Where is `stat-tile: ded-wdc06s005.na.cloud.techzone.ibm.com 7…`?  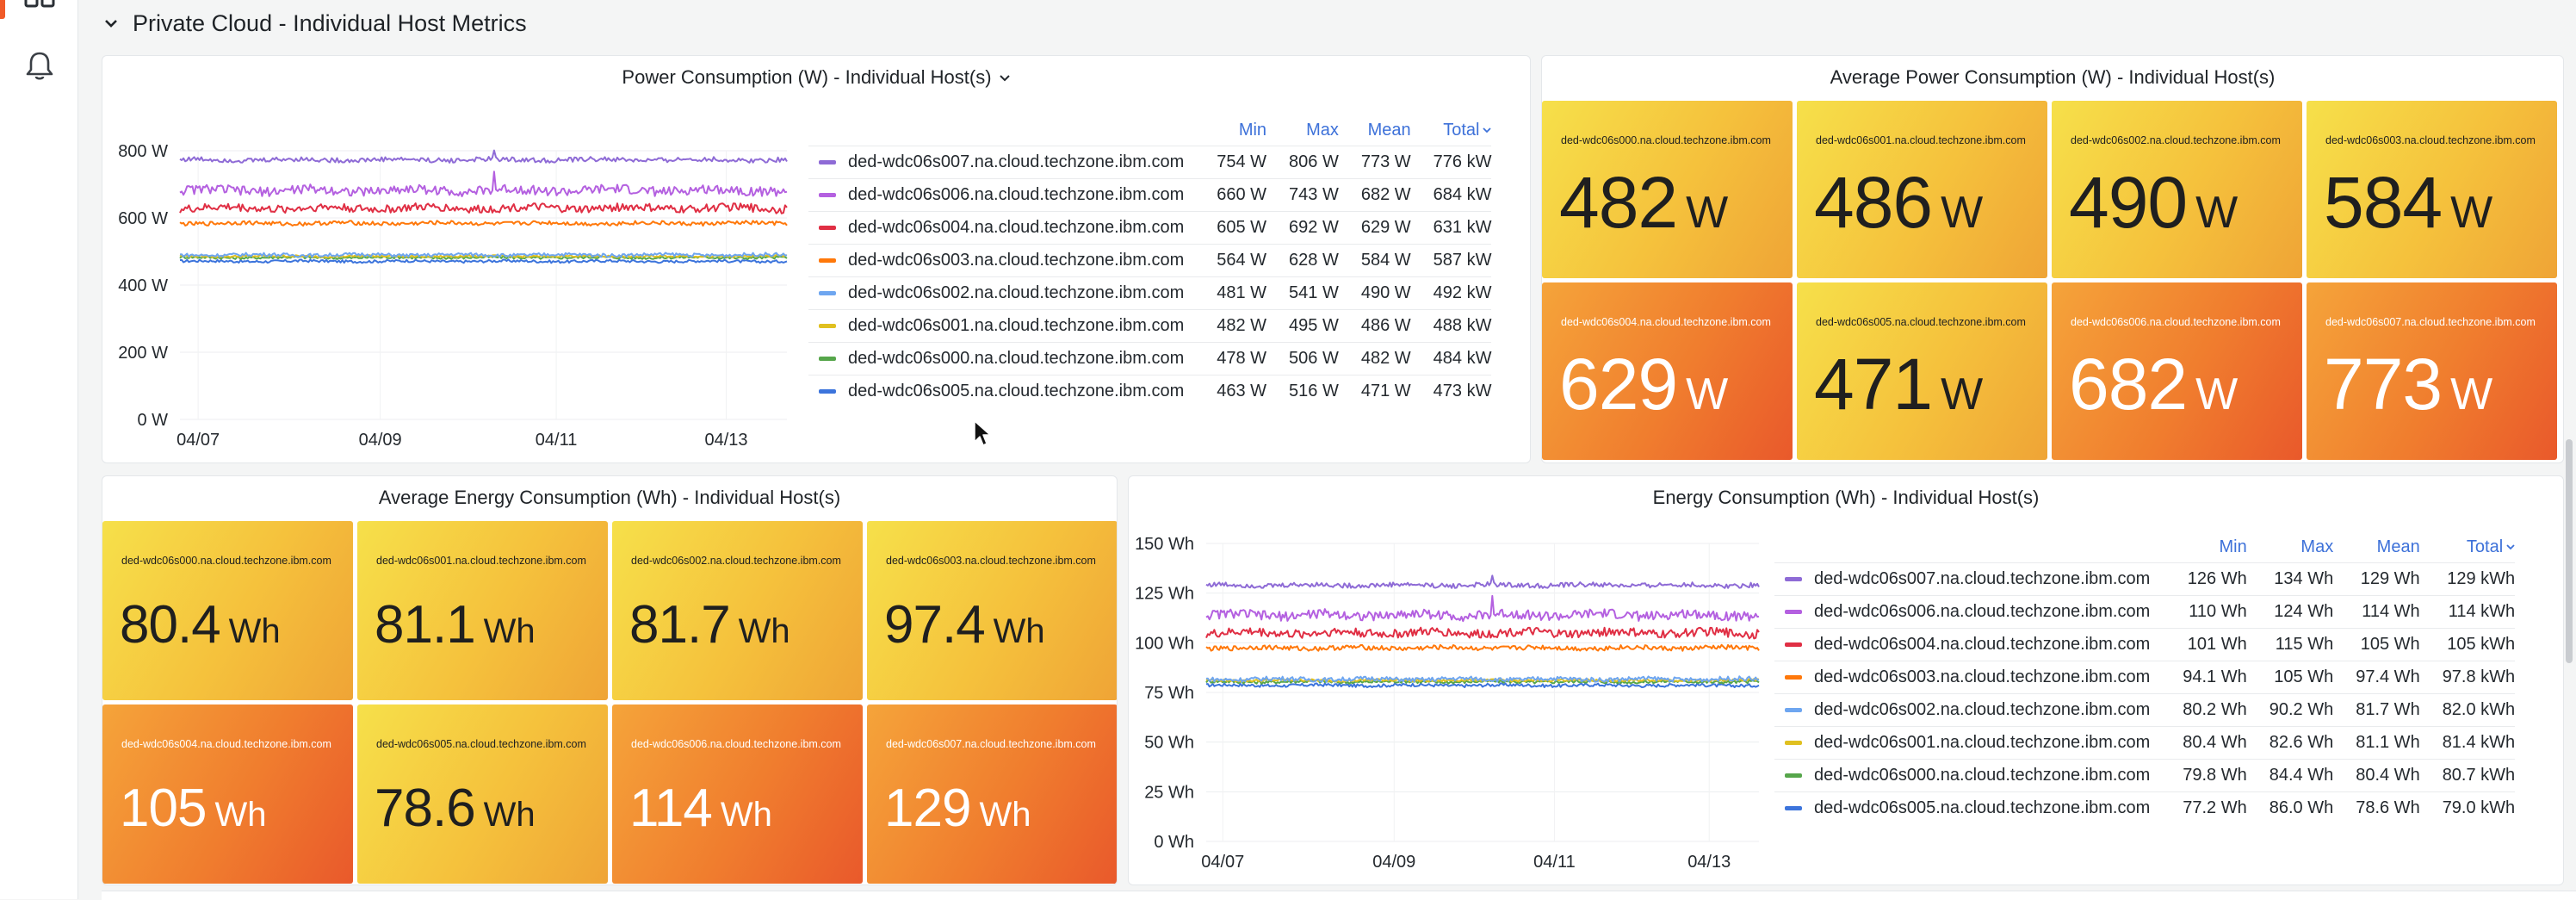
stat-tile: ded-wdc06s005.na.cloud.techzone.ibm.com 7… is located at coordinates (483, 794).